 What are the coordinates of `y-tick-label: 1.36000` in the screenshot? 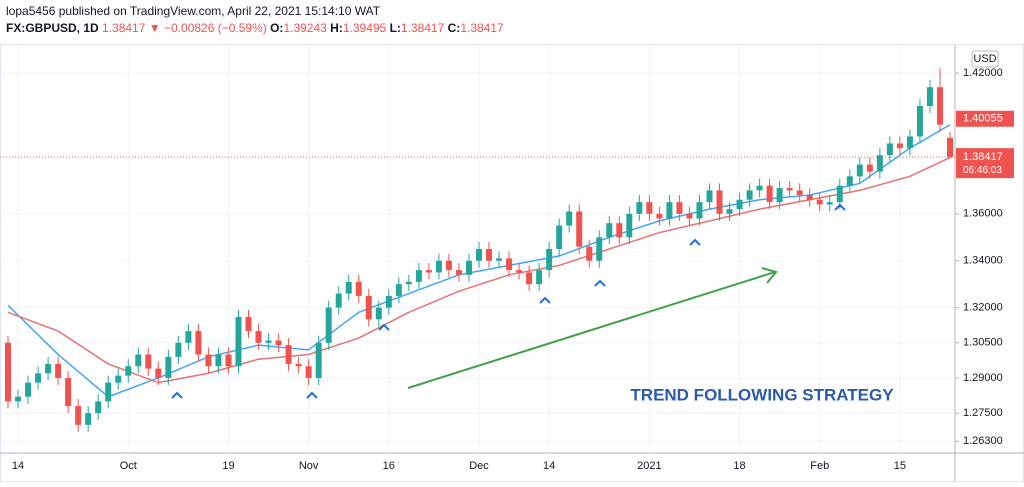 It's located at (983, 214).